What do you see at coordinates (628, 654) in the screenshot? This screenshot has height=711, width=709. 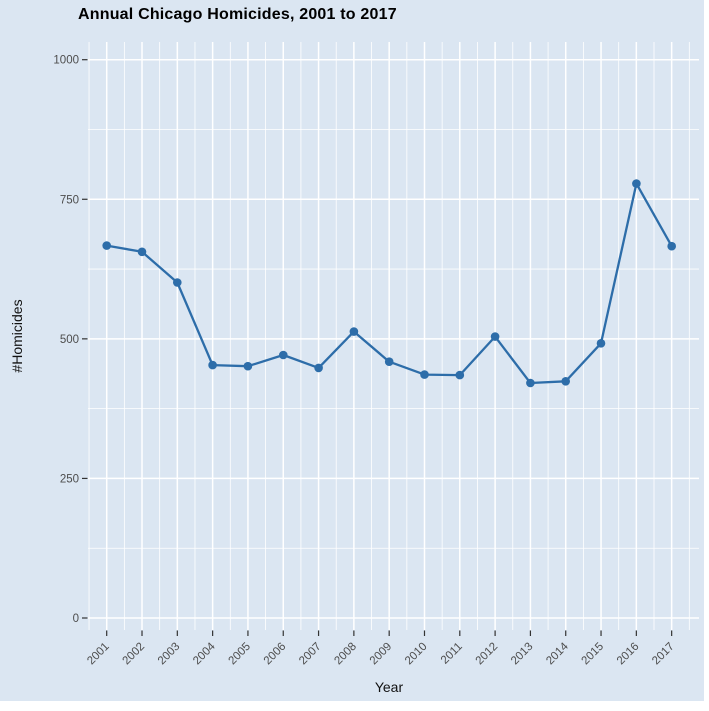 I see `x-tick-label: 2016` at bounding box center [628, 654].